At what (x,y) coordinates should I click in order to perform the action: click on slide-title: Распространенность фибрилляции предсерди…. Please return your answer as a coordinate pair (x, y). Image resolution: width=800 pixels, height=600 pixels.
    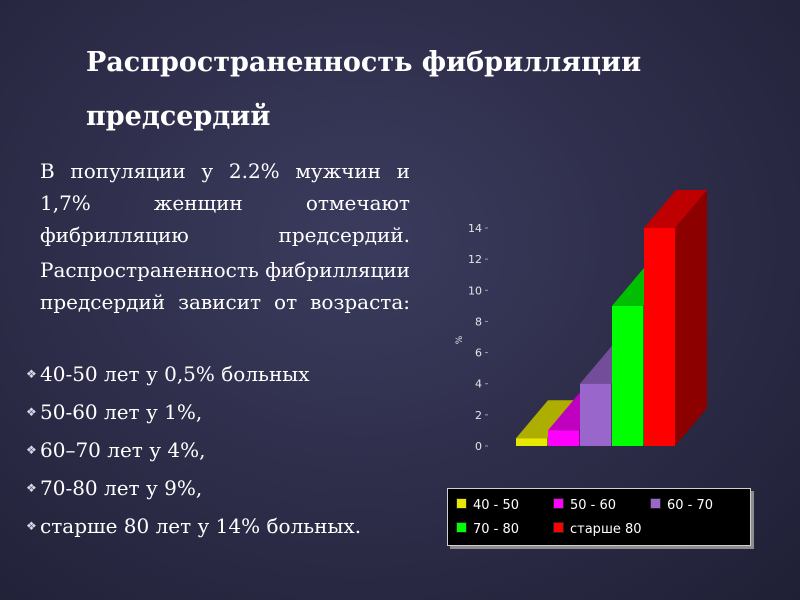
    Looking at the image, I should click on (364, 89).